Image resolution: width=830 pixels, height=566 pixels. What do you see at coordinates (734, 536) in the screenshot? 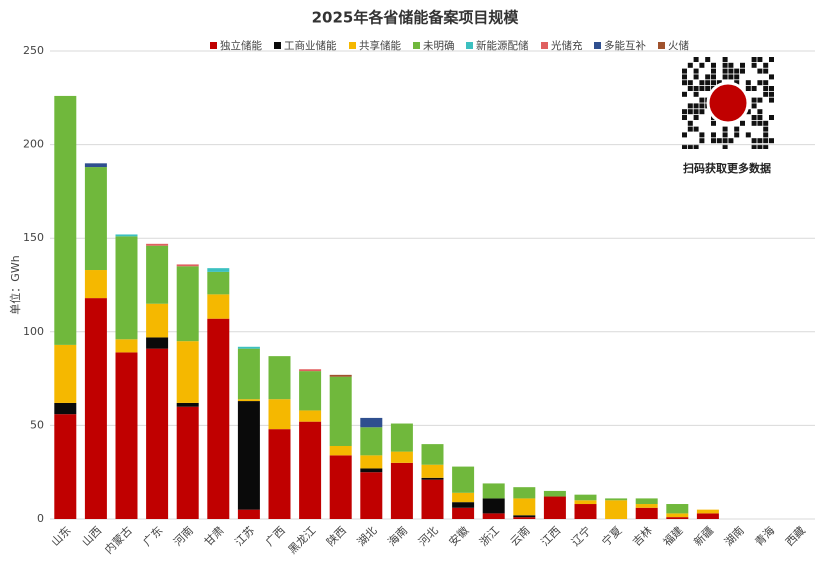
I see `x-tick-label: 湖南` at bounding box center [734, 536].